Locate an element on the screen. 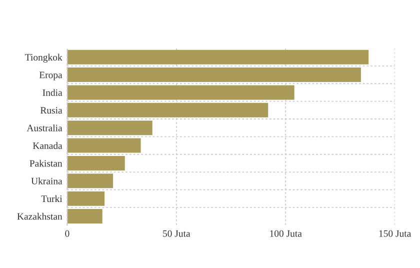 Image resolution: width=420 pixels, height=268 pixels. x-tick-label: 150 Juta is located at coordinates (395, 233).